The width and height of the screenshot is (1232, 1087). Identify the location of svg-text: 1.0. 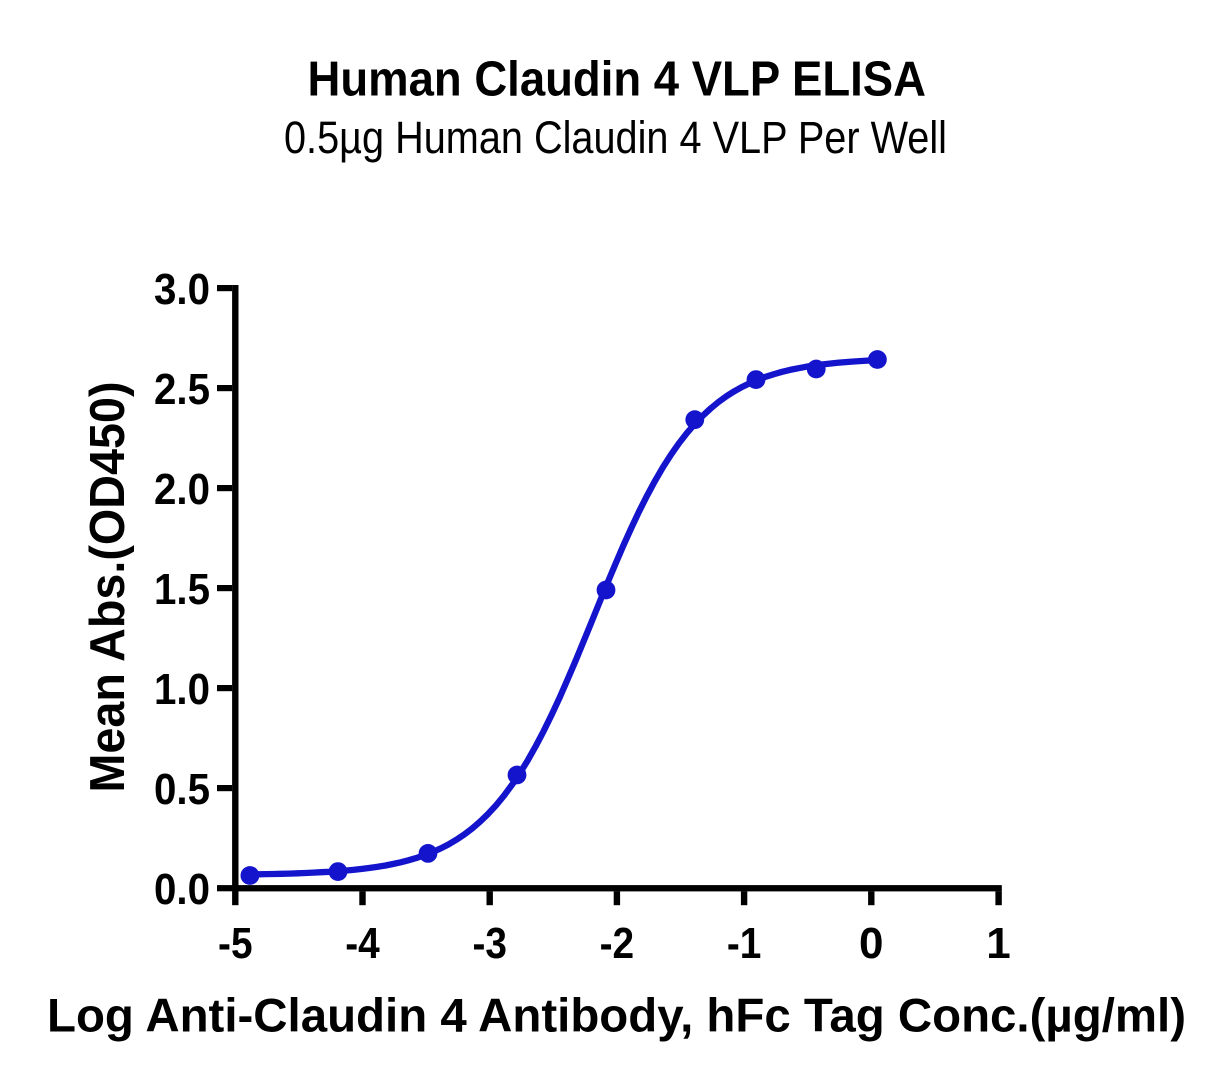
(182, 689).